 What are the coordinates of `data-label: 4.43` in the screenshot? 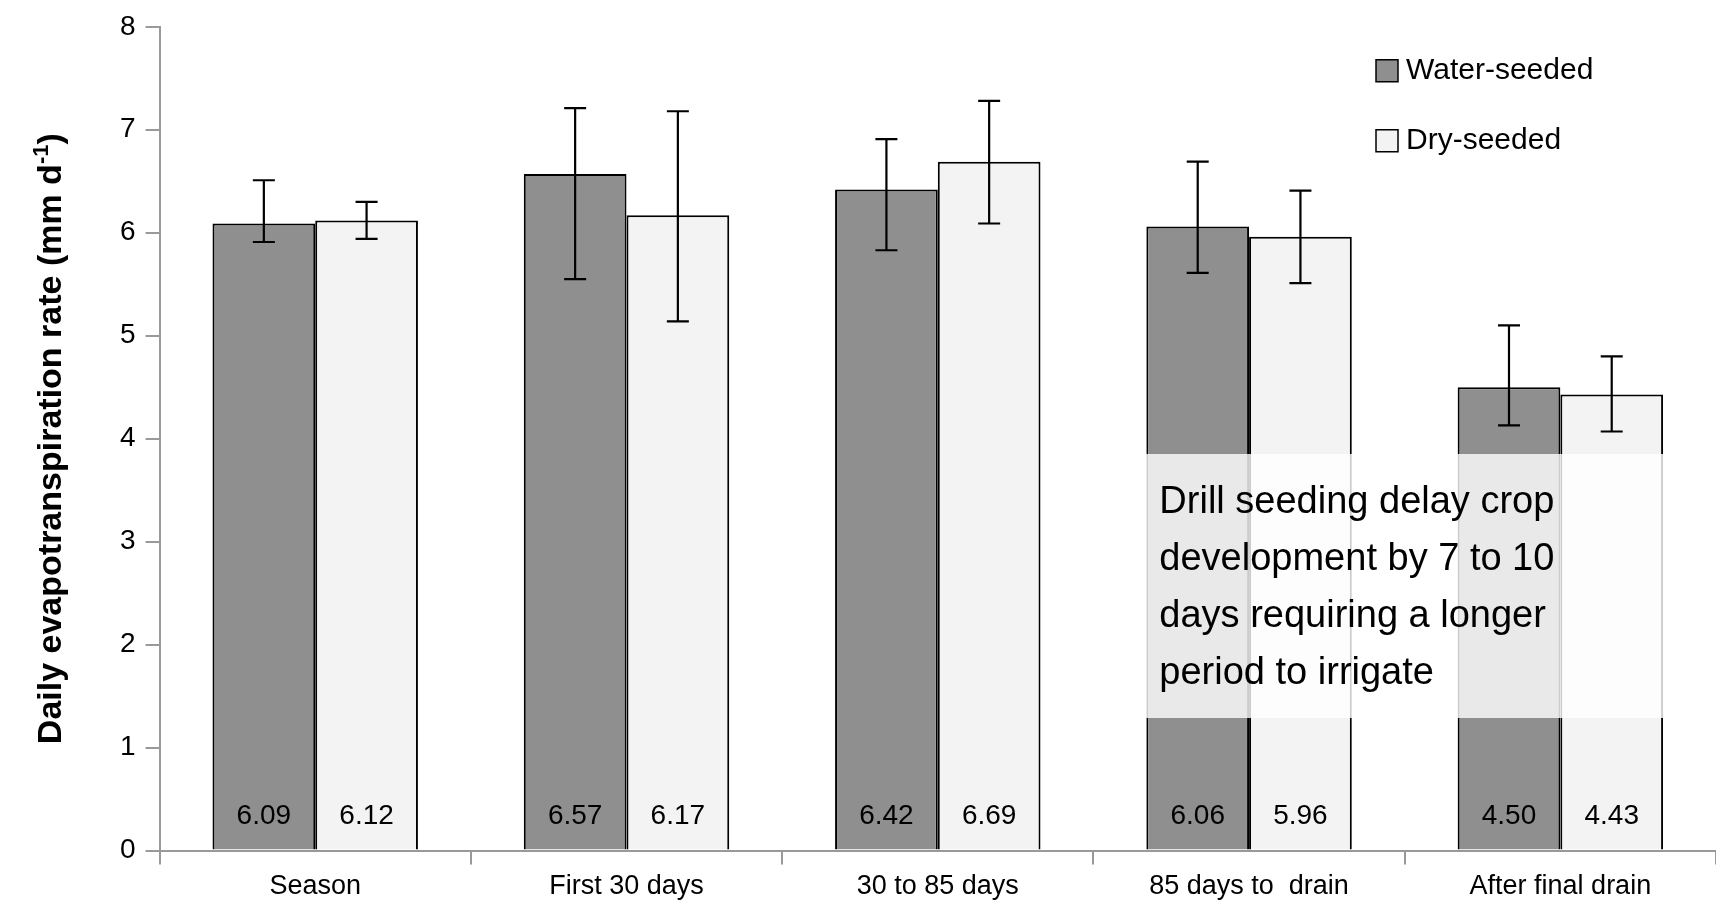 It's located at (1611, 815).